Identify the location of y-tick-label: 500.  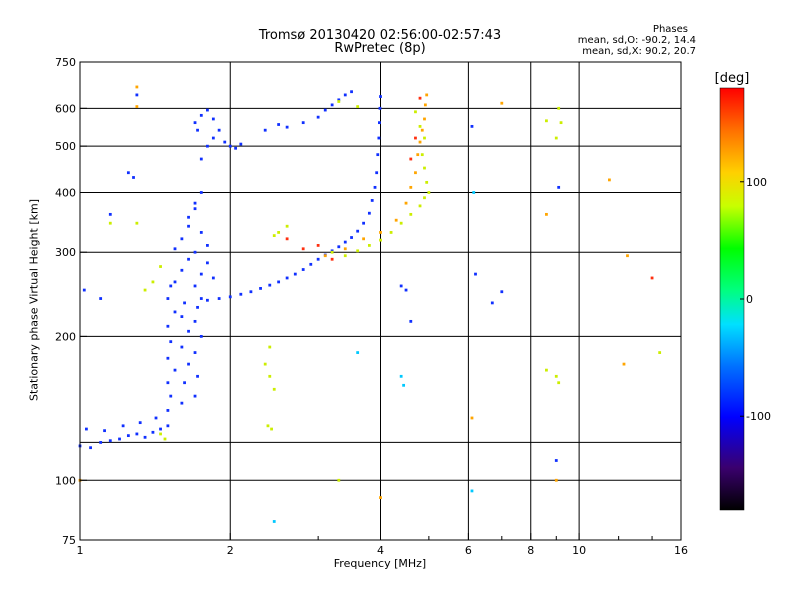
(65, 146).